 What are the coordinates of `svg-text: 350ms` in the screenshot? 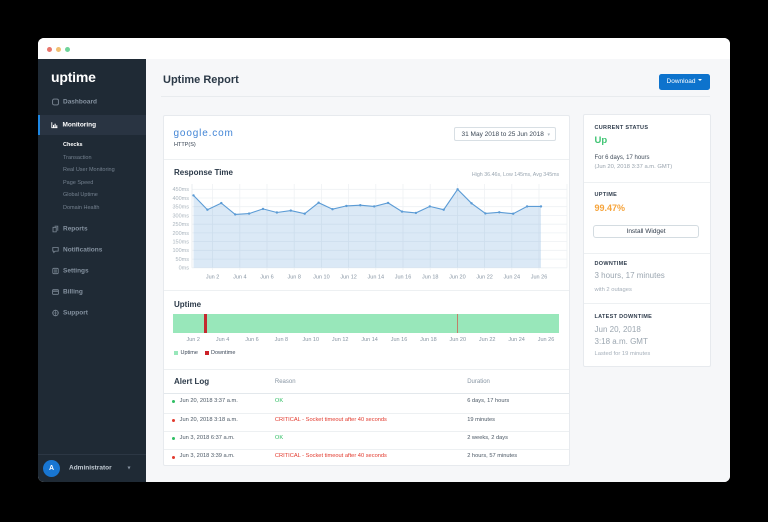 It's located at (180, 208).